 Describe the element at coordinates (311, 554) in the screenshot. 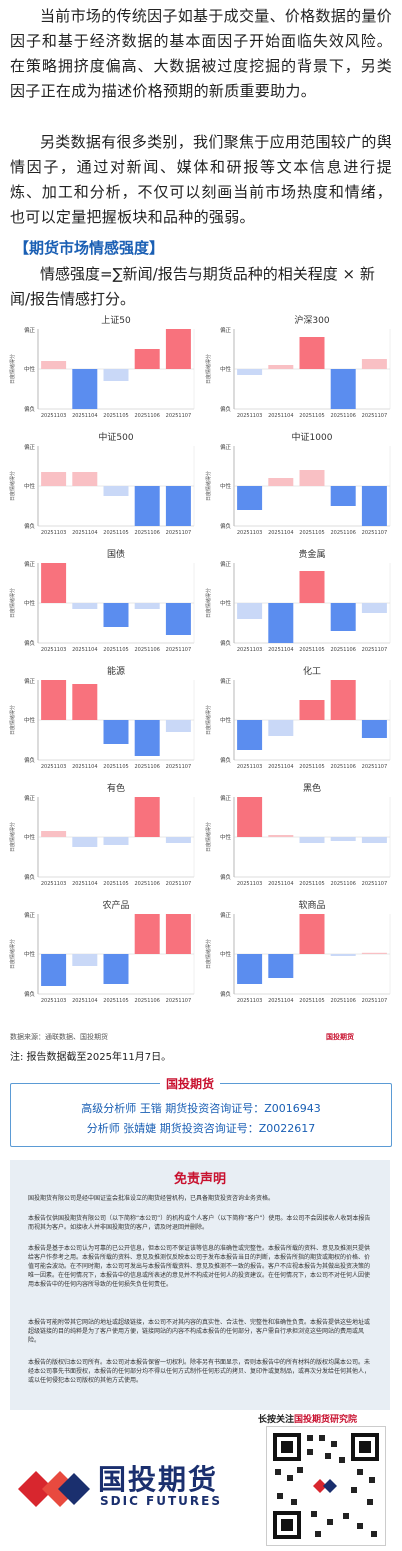

I see `chart-title: 贵金属` at that location.